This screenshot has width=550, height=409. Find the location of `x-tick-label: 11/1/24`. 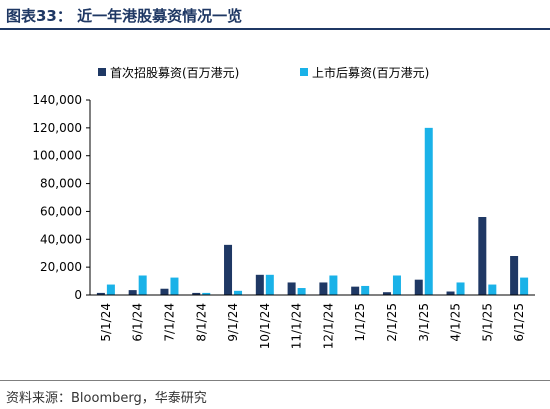

x-tick-label: 11/1/24 is located at coordinates (297, 326).